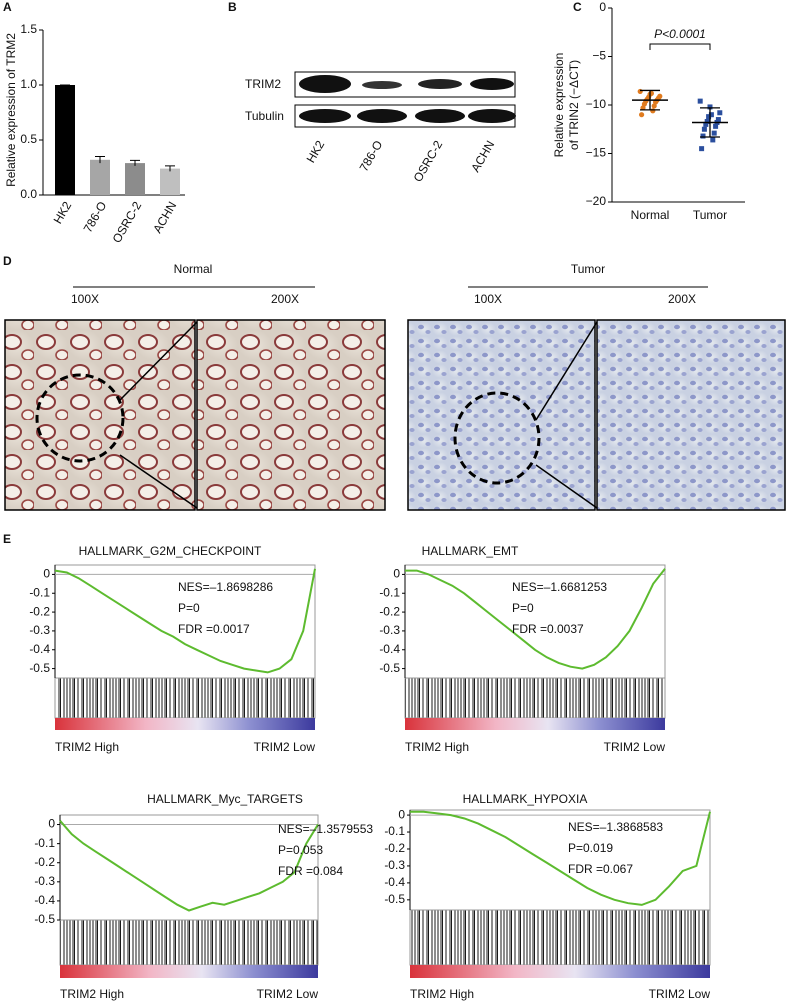 The height and width of the screenshot is (1005, 788). What do you see at coordinates (7, 539) in the screenshot?
I see `panel-label: E` at bounding box center [7, 539].